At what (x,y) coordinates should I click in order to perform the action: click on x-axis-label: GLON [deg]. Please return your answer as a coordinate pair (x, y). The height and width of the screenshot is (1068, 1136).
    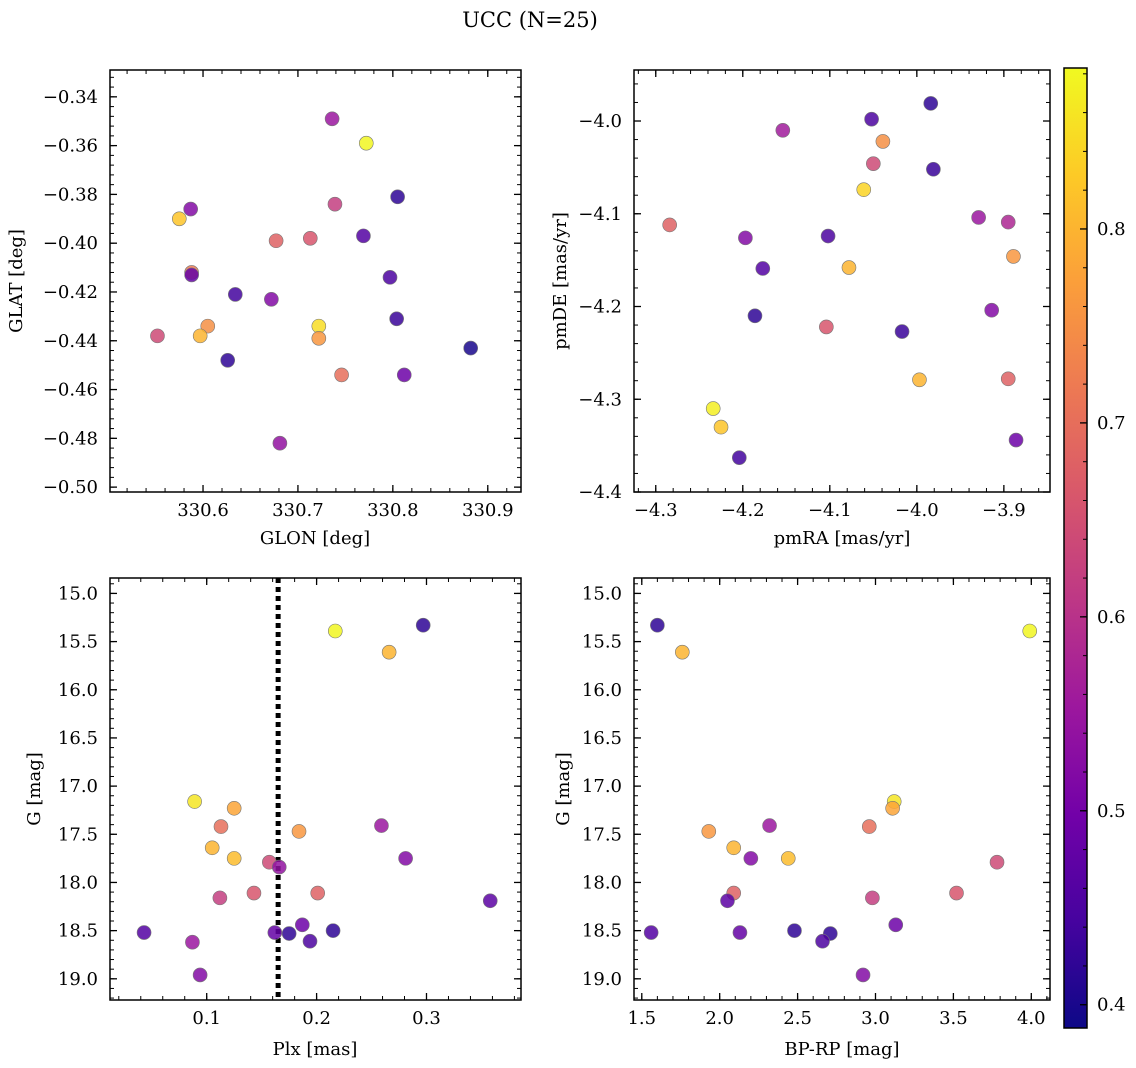
    Looking at the image, I should click on (315, 538).